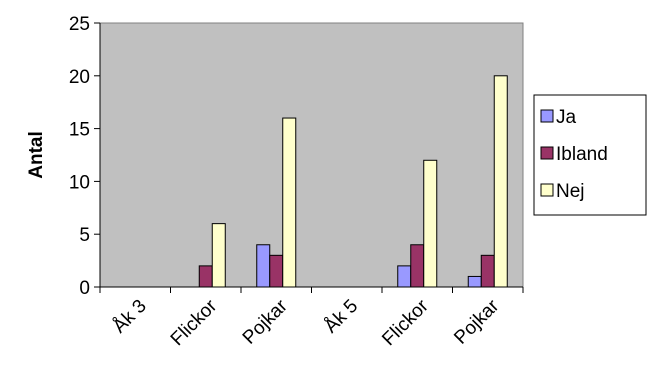  Describe the element at coordinates (79, 182) in the screenshot. I see `y-tick-label: 10` at that location.